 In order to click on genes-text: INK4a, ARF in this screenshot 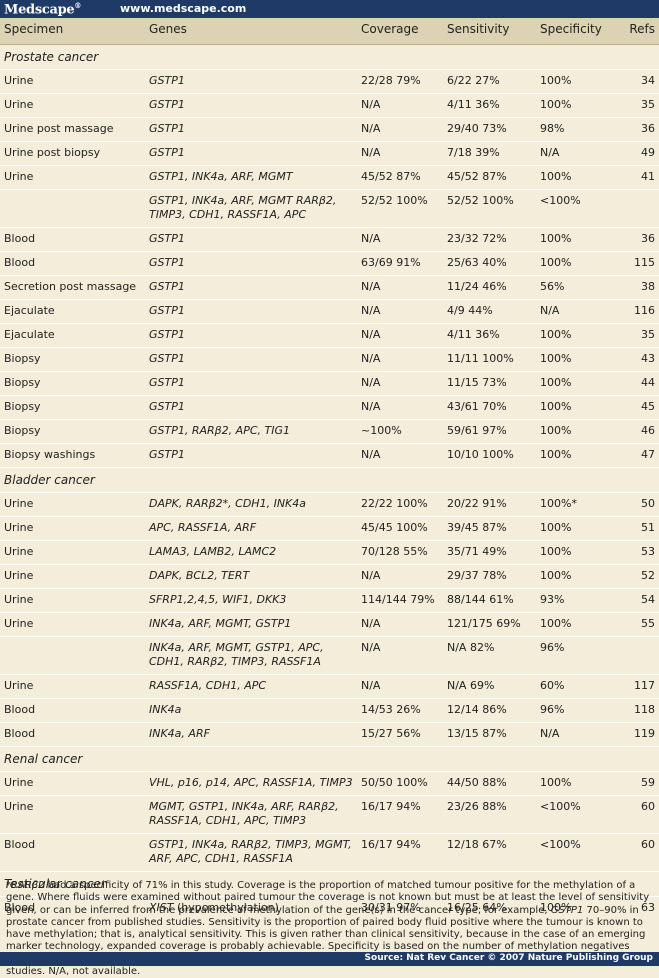, I will do `click(179, 733)`.